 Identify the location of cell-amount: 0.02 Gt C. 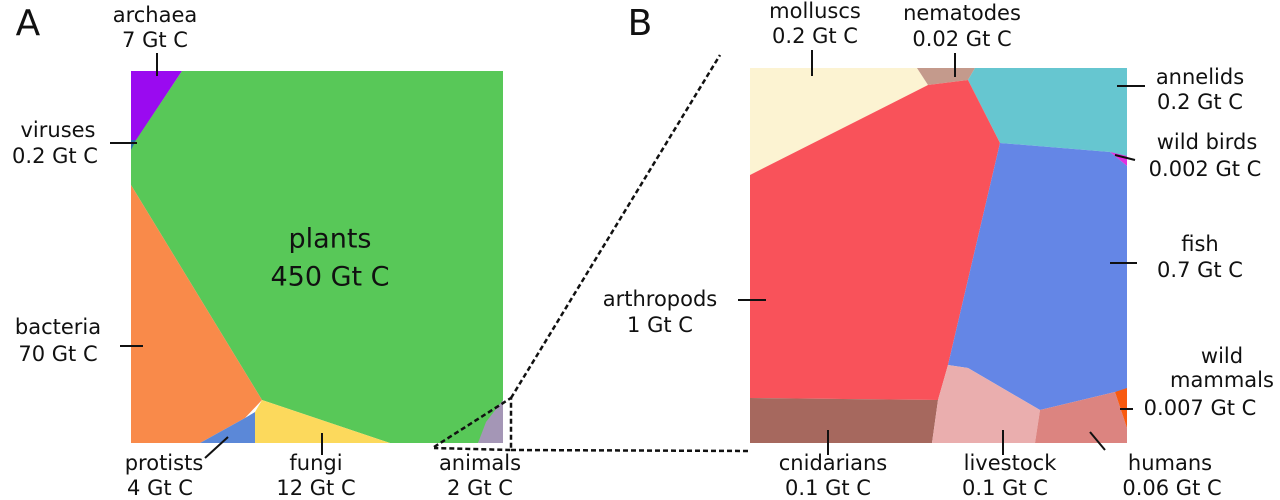
(961, 39).